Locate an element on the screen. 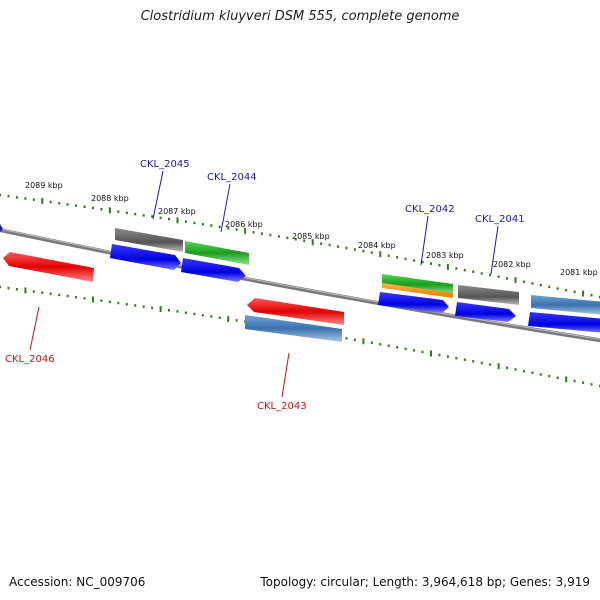  leader-ckl-2045 is located at coordinates (158, 195).